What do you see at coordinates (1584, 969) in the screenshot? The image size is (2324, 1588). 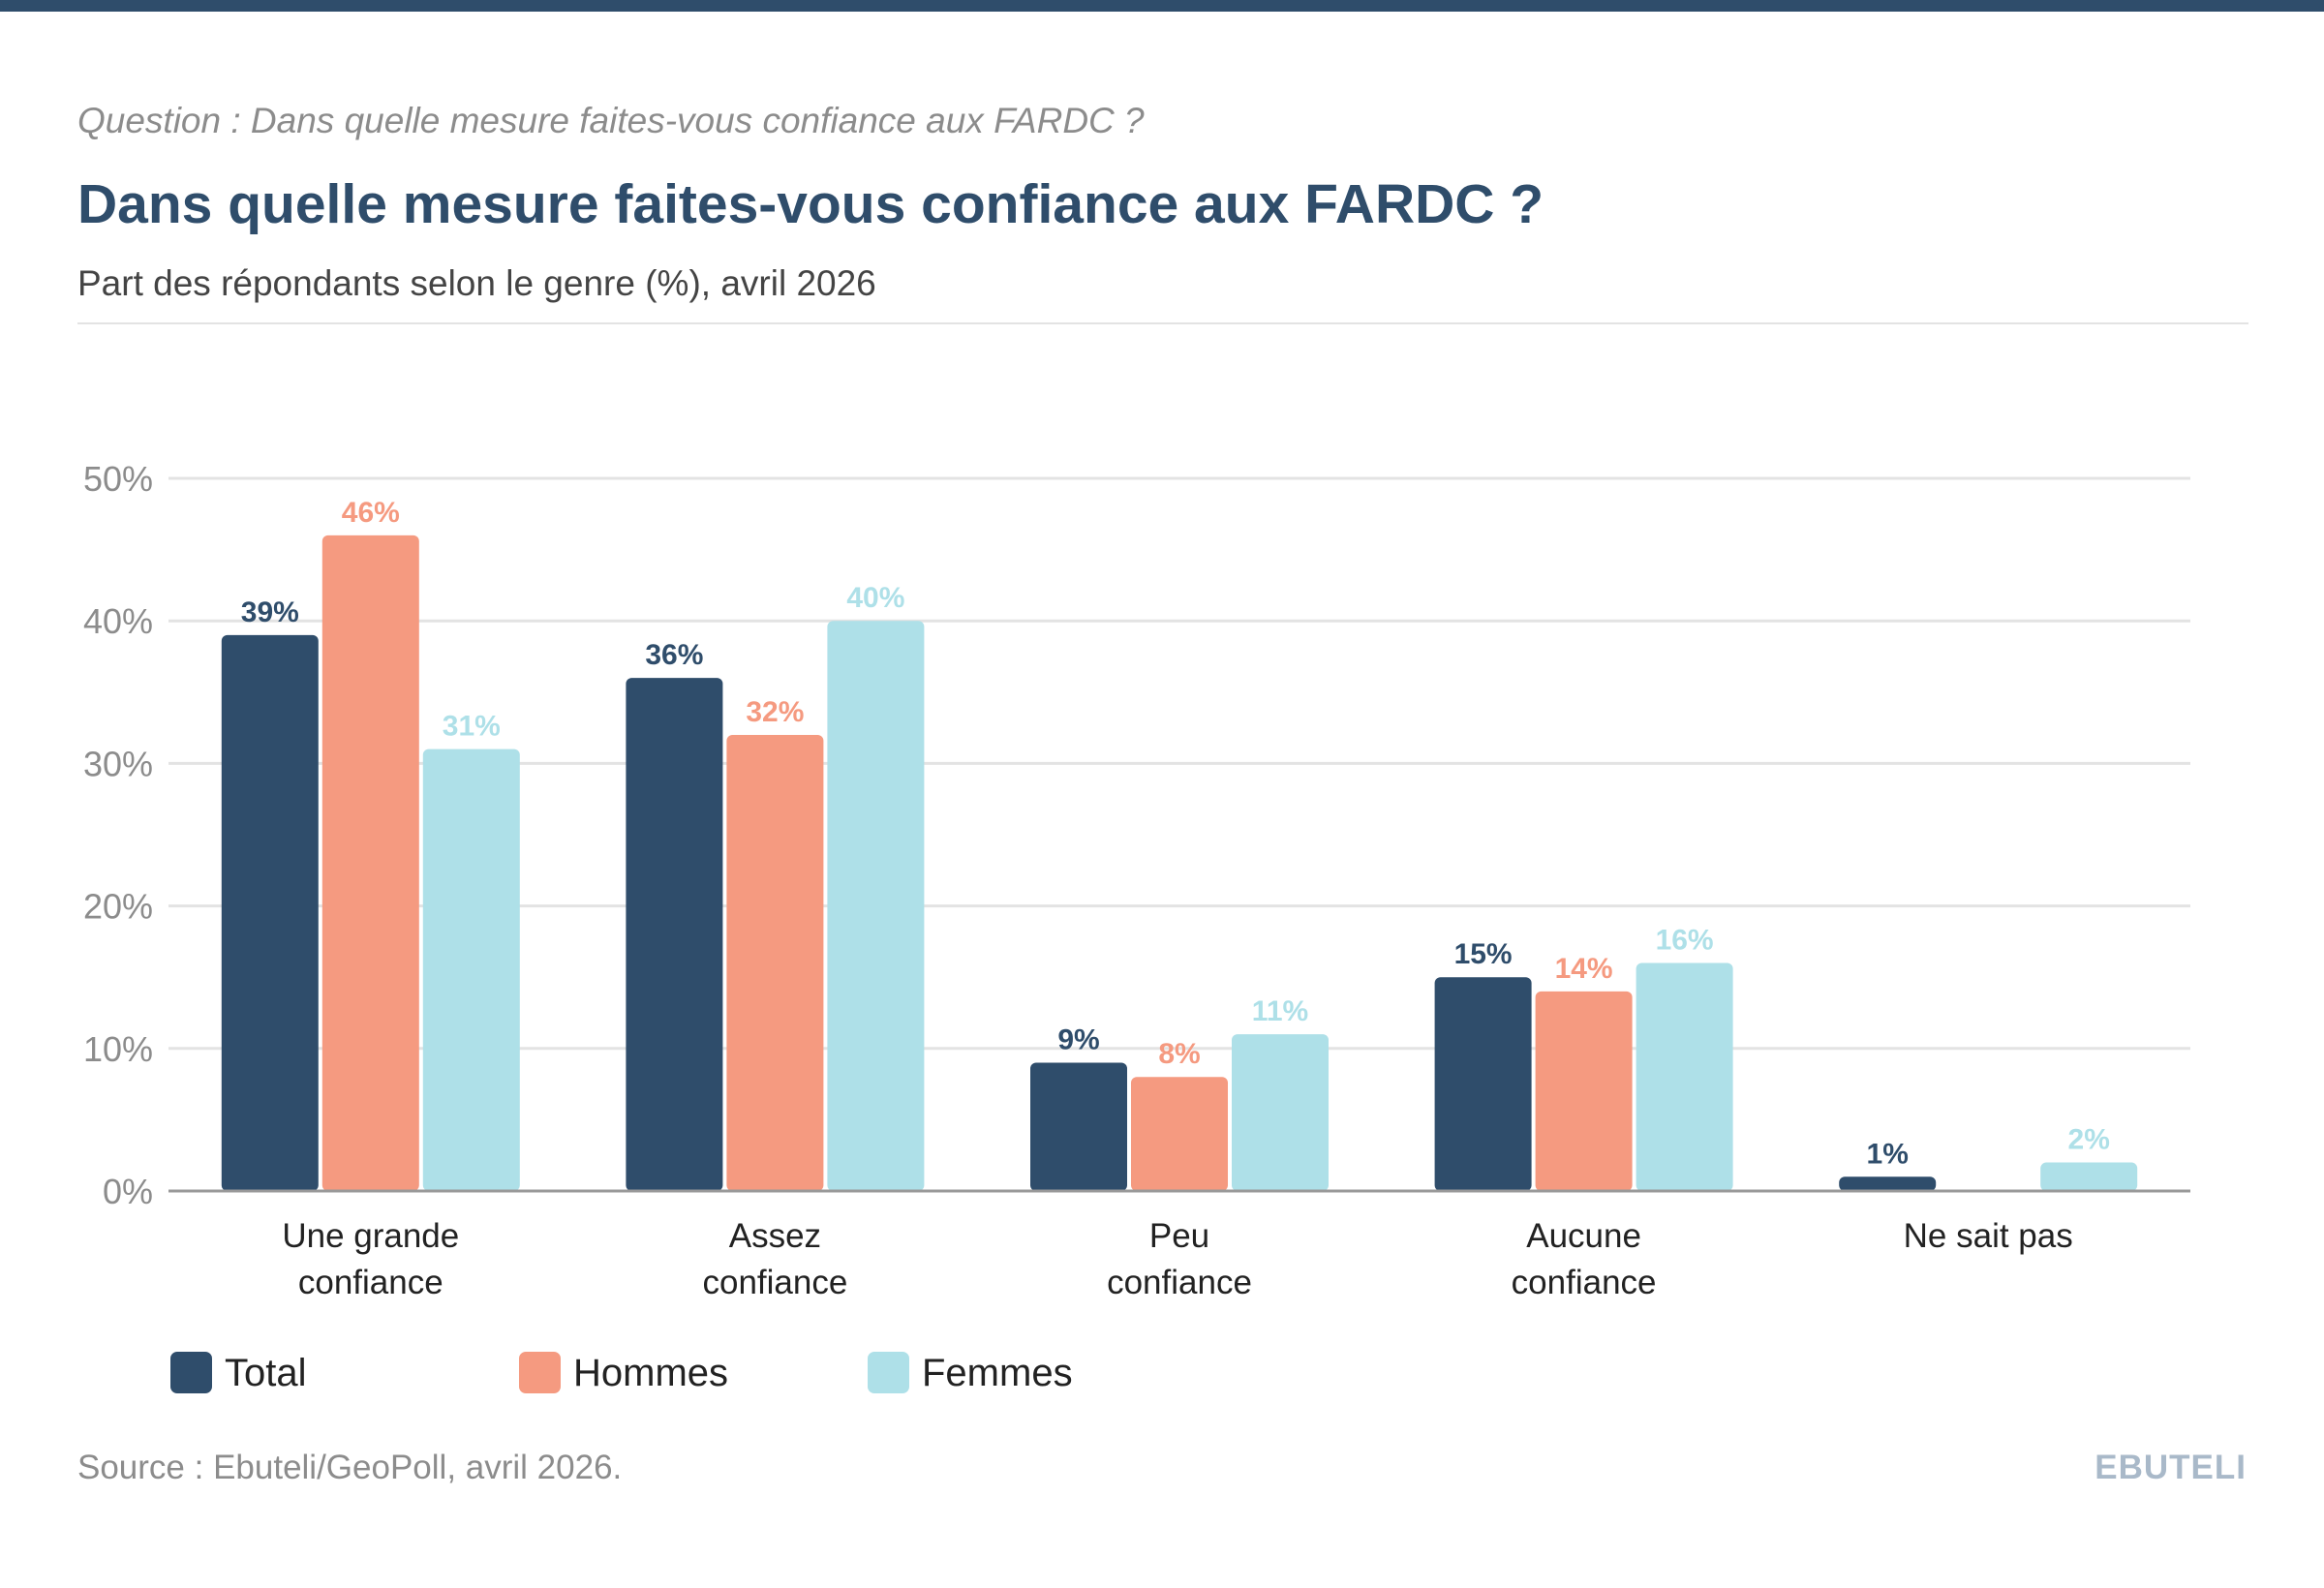 I see `data-label-hommes: 14%` at bounding box center [1584, 969].